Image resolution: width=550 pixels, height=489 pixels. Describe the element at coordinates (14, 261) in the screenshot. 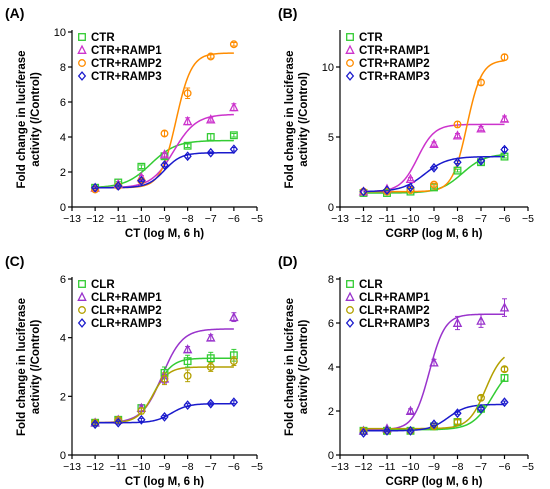

I see `panel-tag: (C)` at that location.